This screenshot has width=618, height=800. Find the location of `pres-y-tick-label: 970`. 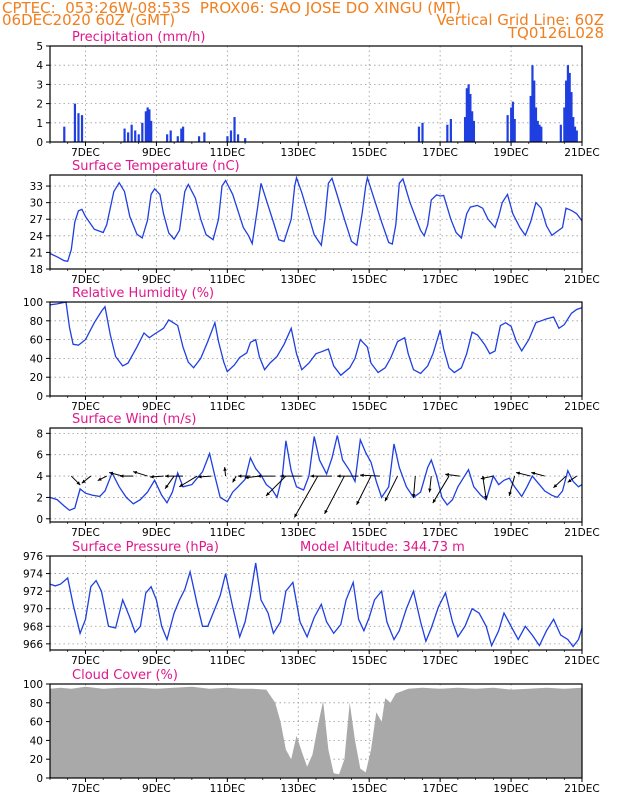

pres-y-tick-label: 970 is located at coordinates (33, 610).